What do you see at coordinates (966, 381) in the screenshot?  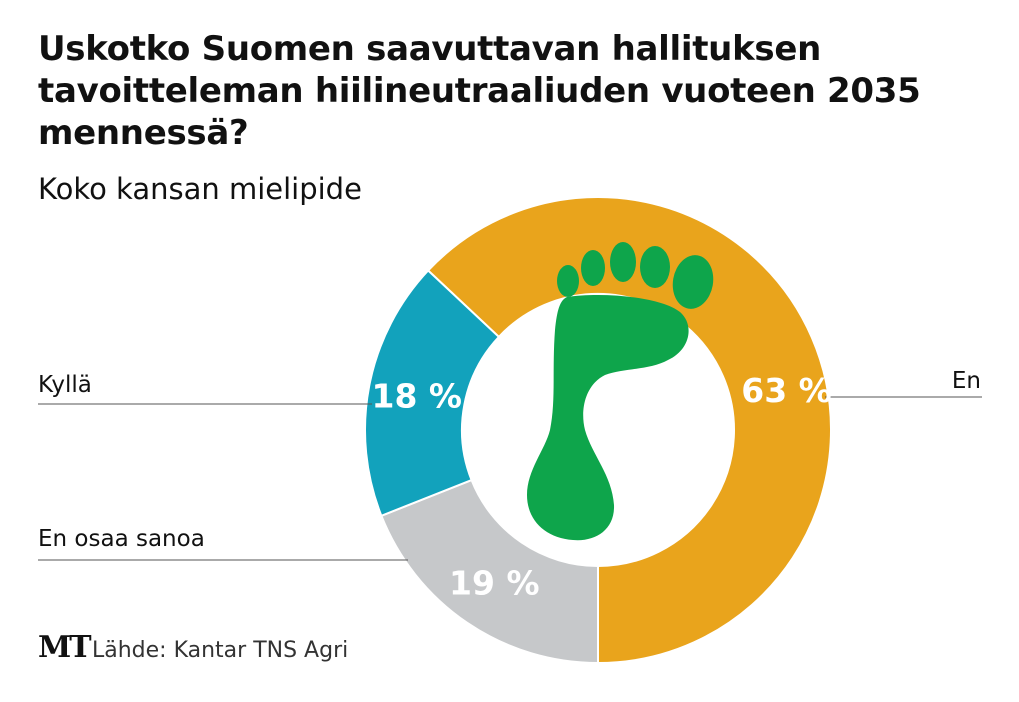 I see `legend-label-en: En` at bounding box center [966, 381].